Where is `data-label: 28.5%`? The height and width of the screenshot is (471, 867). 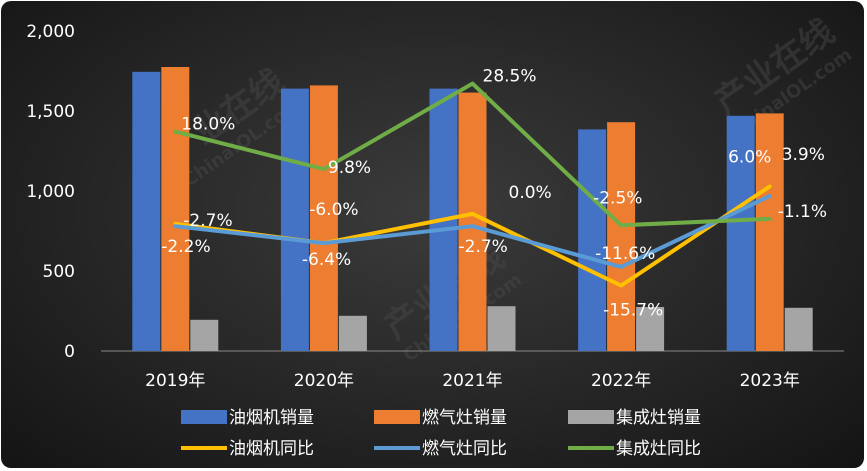 data-label: 28.5% is located at coordinates (510, 77).